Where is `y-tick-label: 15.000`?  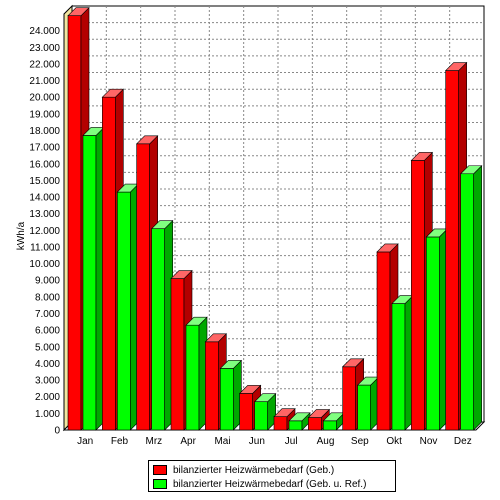 y-tick-label: 15.000 is located at coordinates (44, 181).